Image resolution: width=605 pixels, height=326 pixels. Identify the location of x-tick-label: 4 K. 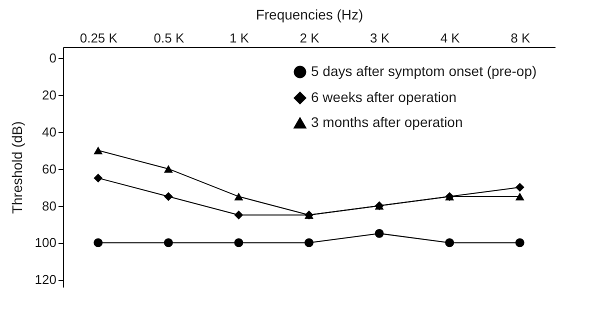
(450, 38).